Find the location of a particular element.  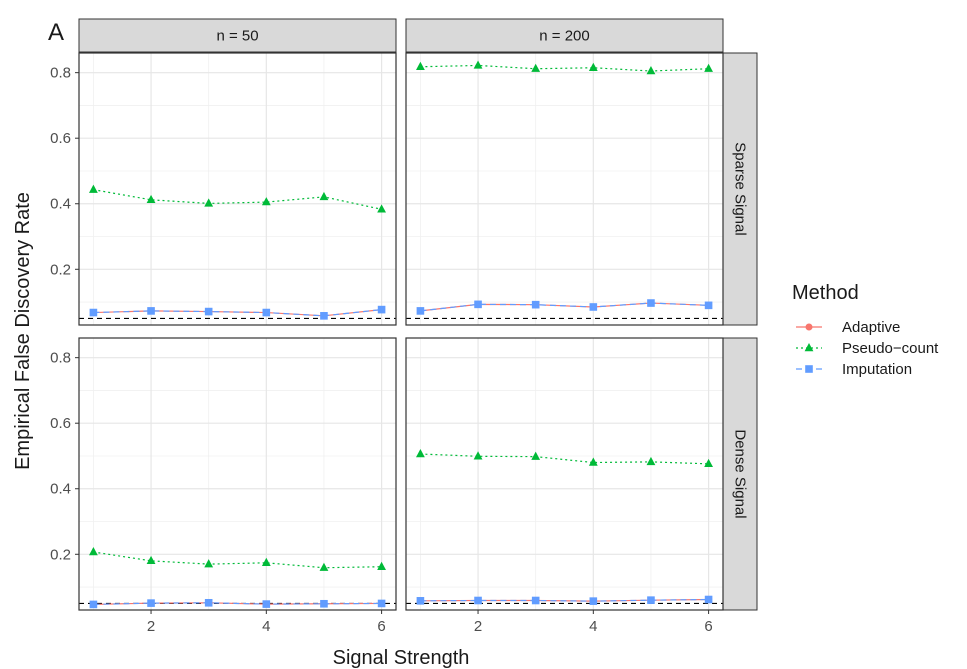

legend-entry-pseudo-count: Pseudo−count is located at coordinates (867, 348).